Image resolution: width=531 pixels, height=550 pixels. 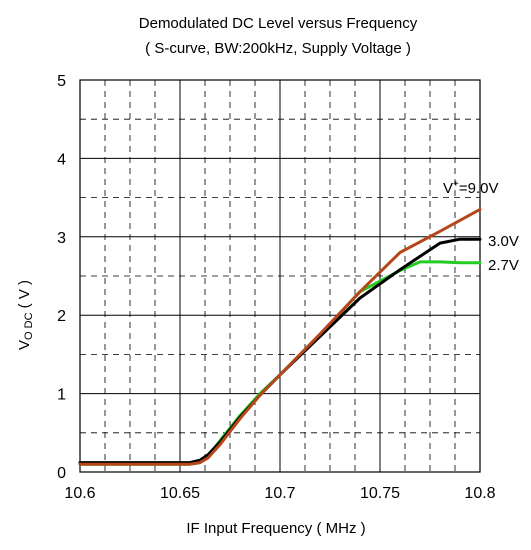 I want to click on y-axis-label: VO DC ( V ), so click(x=25, y=315).